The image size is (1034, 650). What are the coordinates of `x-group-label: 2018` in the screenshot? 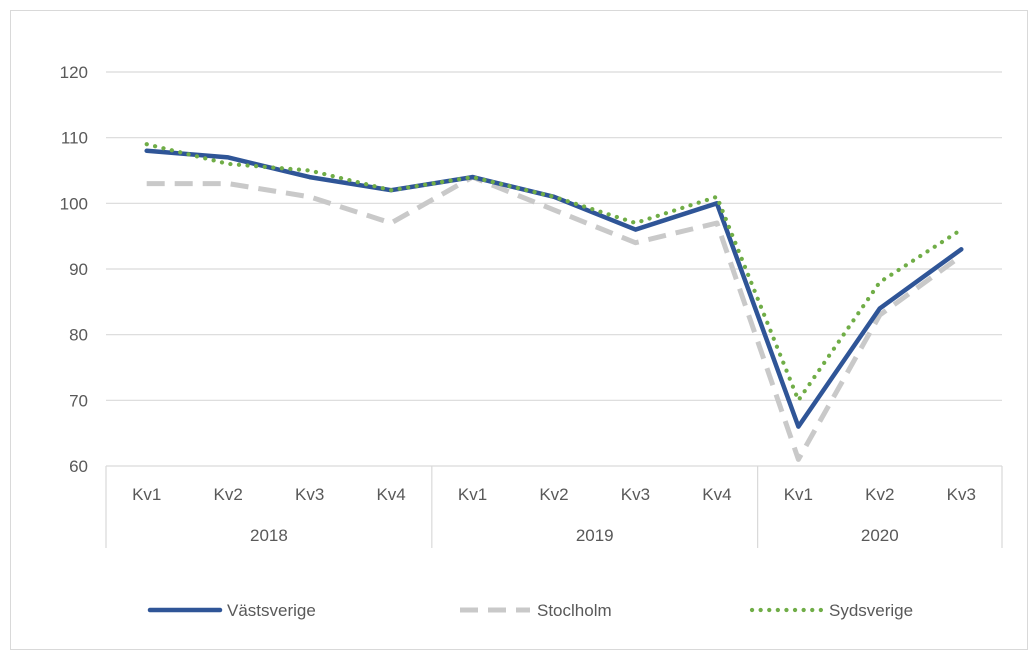 It's located at (269, 535).